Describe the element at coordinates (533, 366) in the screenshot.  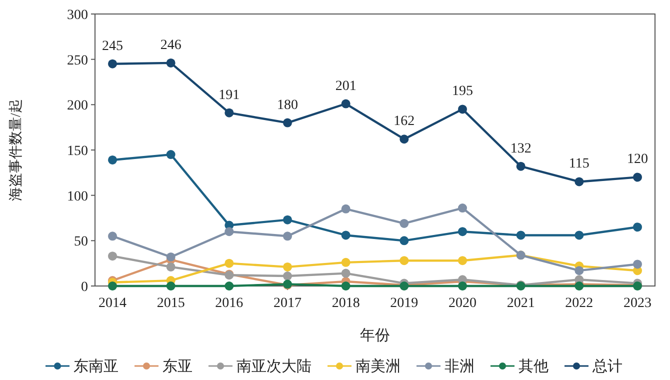
I see `legend-label: 其他` at that location.